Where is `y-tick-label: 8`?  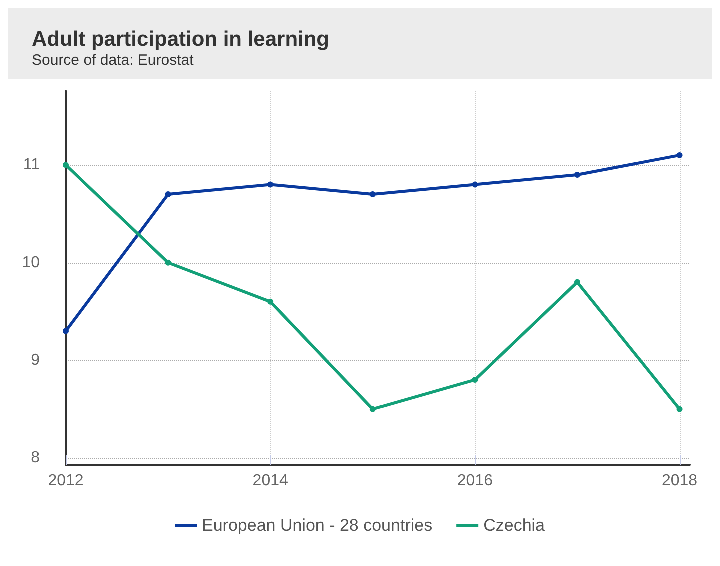 y-tick-label: 8 is located at coordinates (35, 458).